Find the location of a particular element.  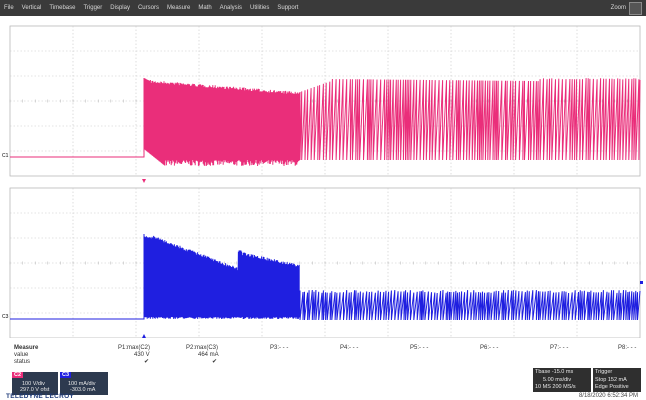

measure-header: Measure is located at coordinates (26, 348).